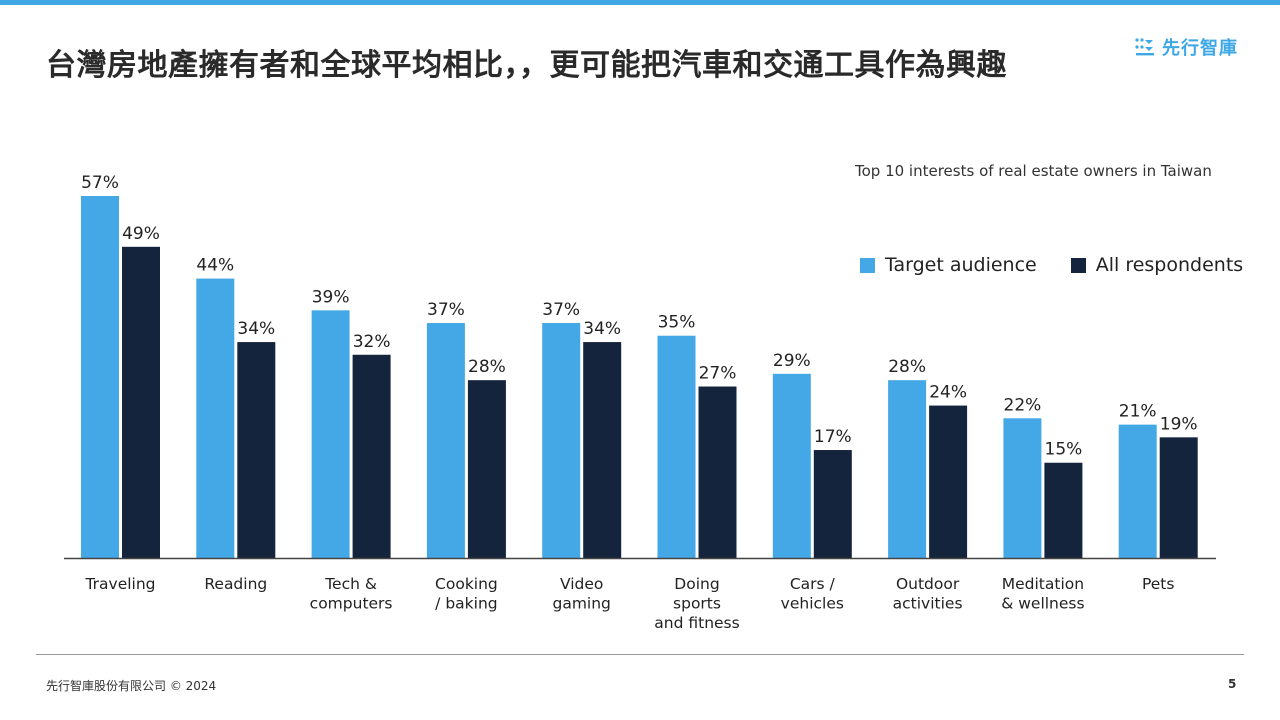 This screenshot has width=1280, height=720. I want to click on category-label: & wellness, so click(1042, 604).